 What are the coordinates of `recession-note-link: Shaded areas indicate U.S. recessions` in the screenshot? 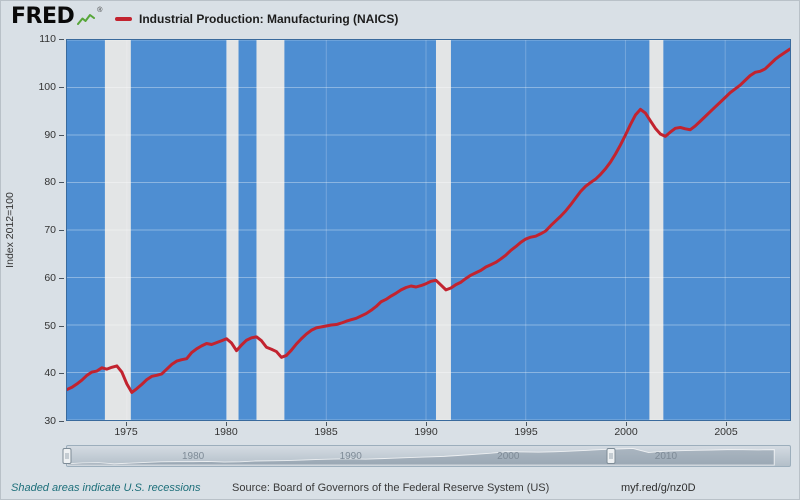 It's located at (106, 488).